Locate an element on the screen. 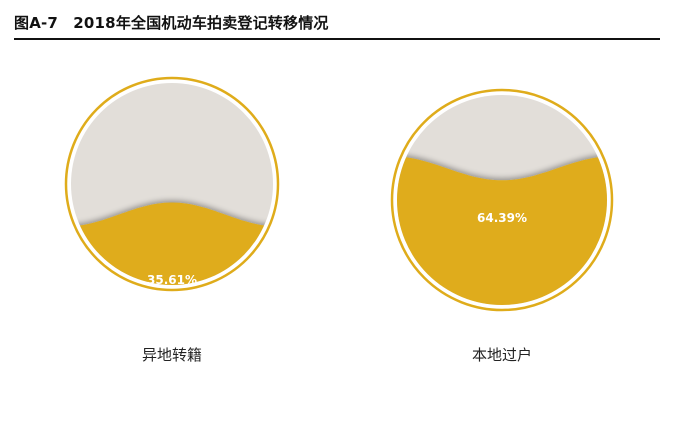 This screenshot has width=677, height=435. gauge-liquid-fill is located at coordinates (502, 230).